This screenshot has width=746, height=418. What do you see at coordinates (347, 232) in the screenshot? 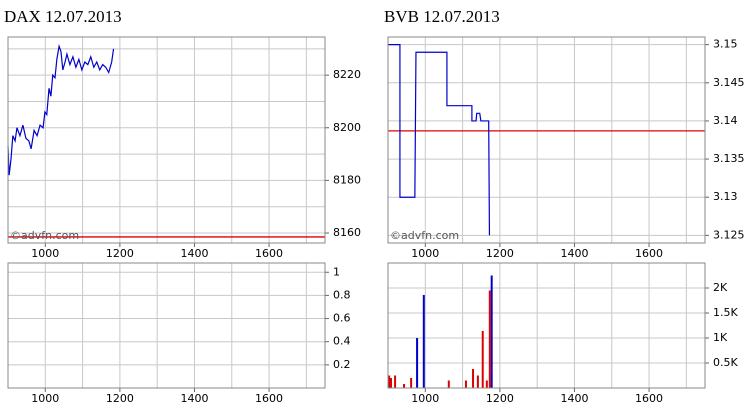
I see `y-tick-label: 8160` at bounding box center [347, 232].